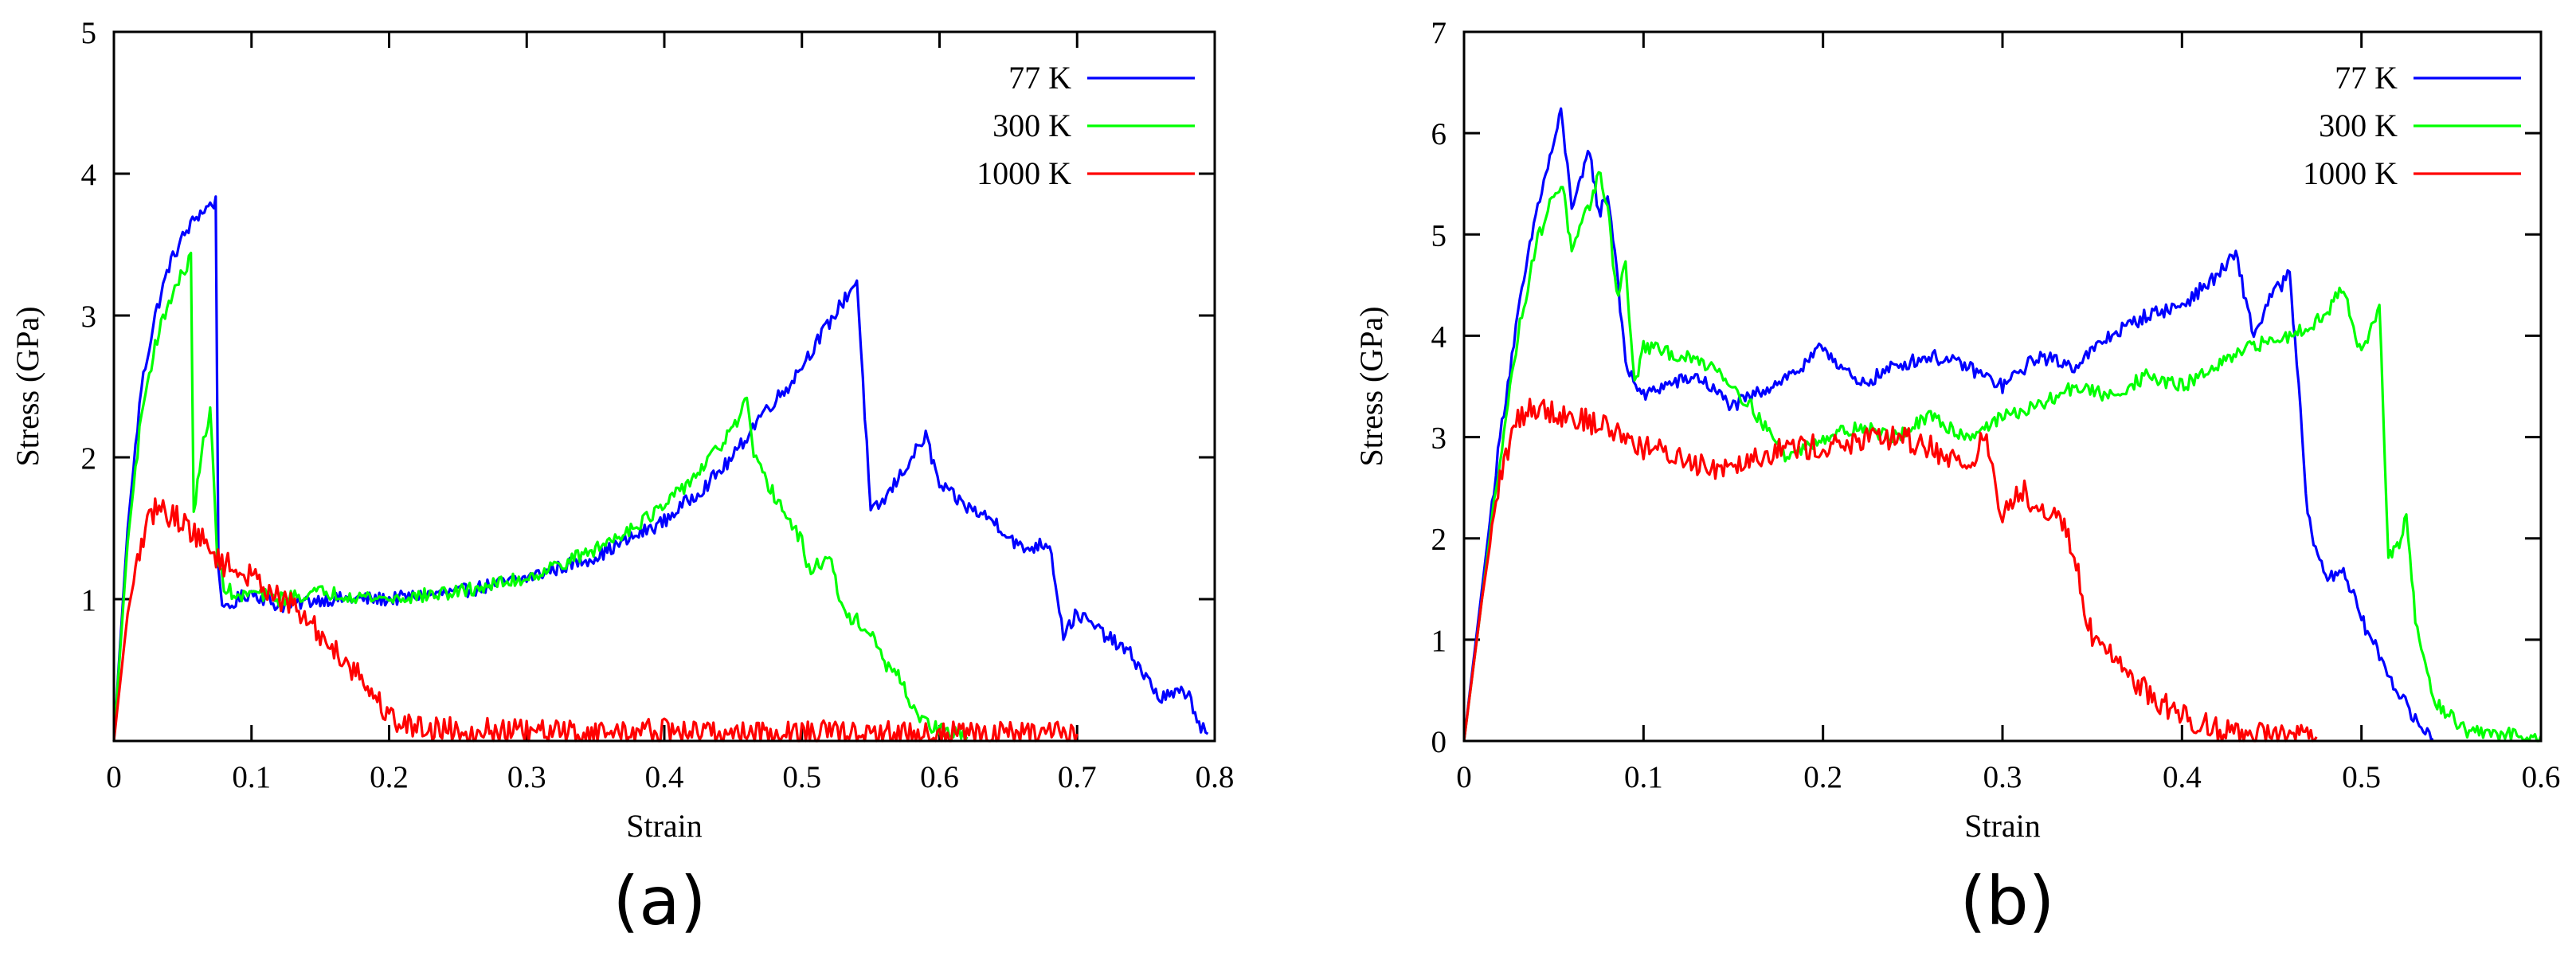 This screenshot has width=2576, height=980. What do you see at coordinates (1024, 173) in the screenshot?
I see `panel-a-legend-label-1000k: 1000 K` at bounding box center [1024, 173].